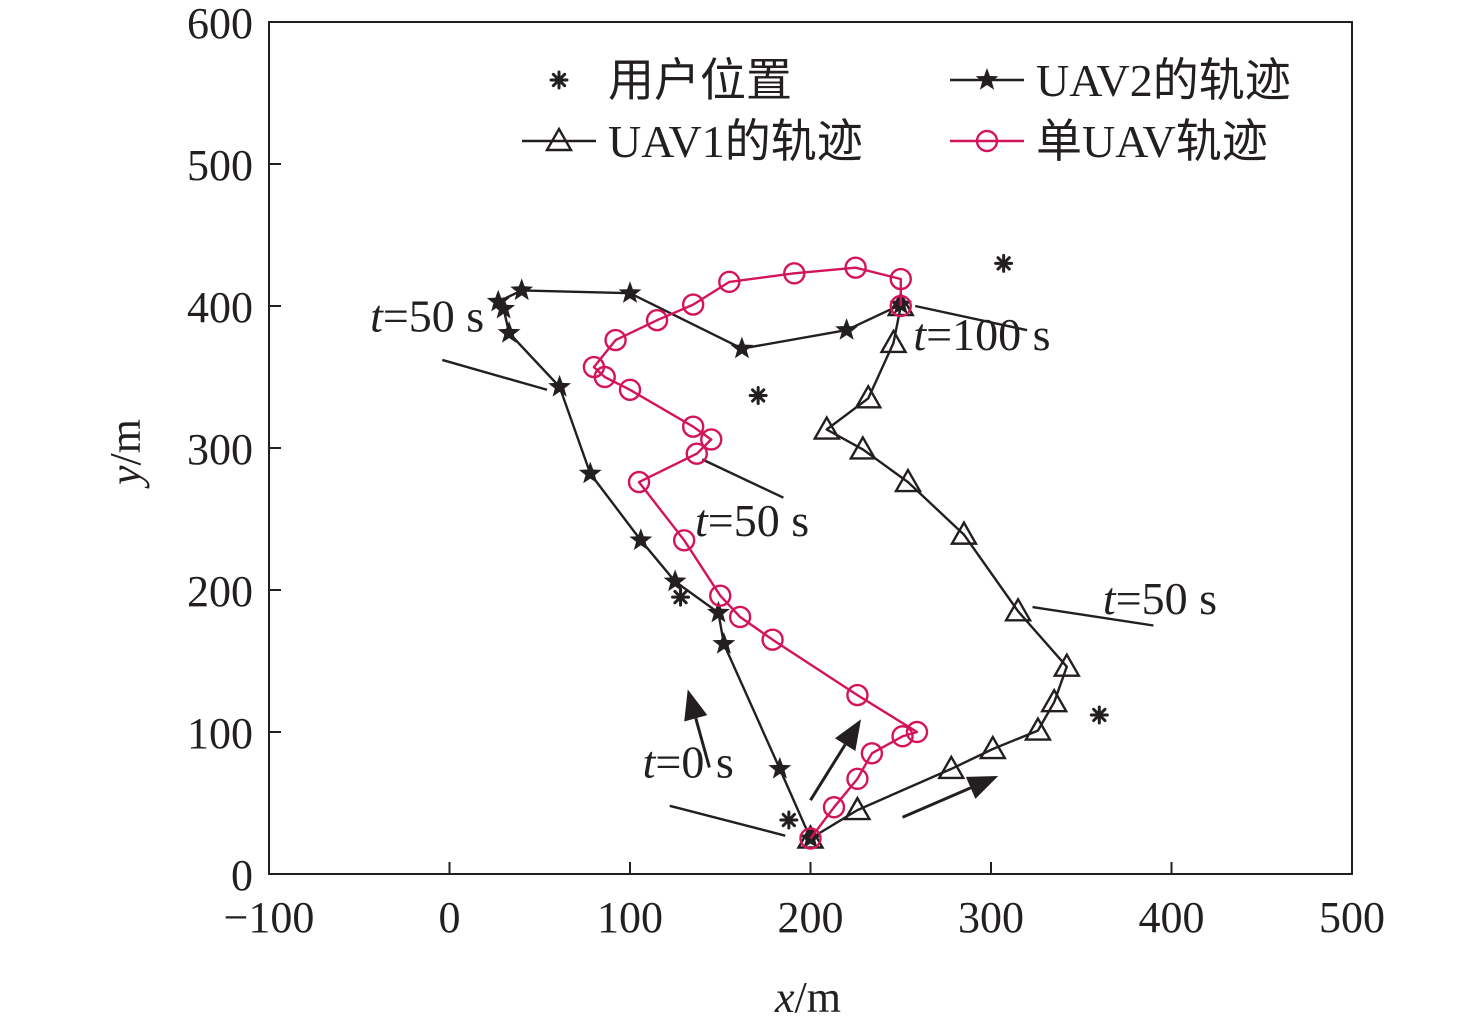  I want to click on y-tick-label: 300, so click(220, 449).